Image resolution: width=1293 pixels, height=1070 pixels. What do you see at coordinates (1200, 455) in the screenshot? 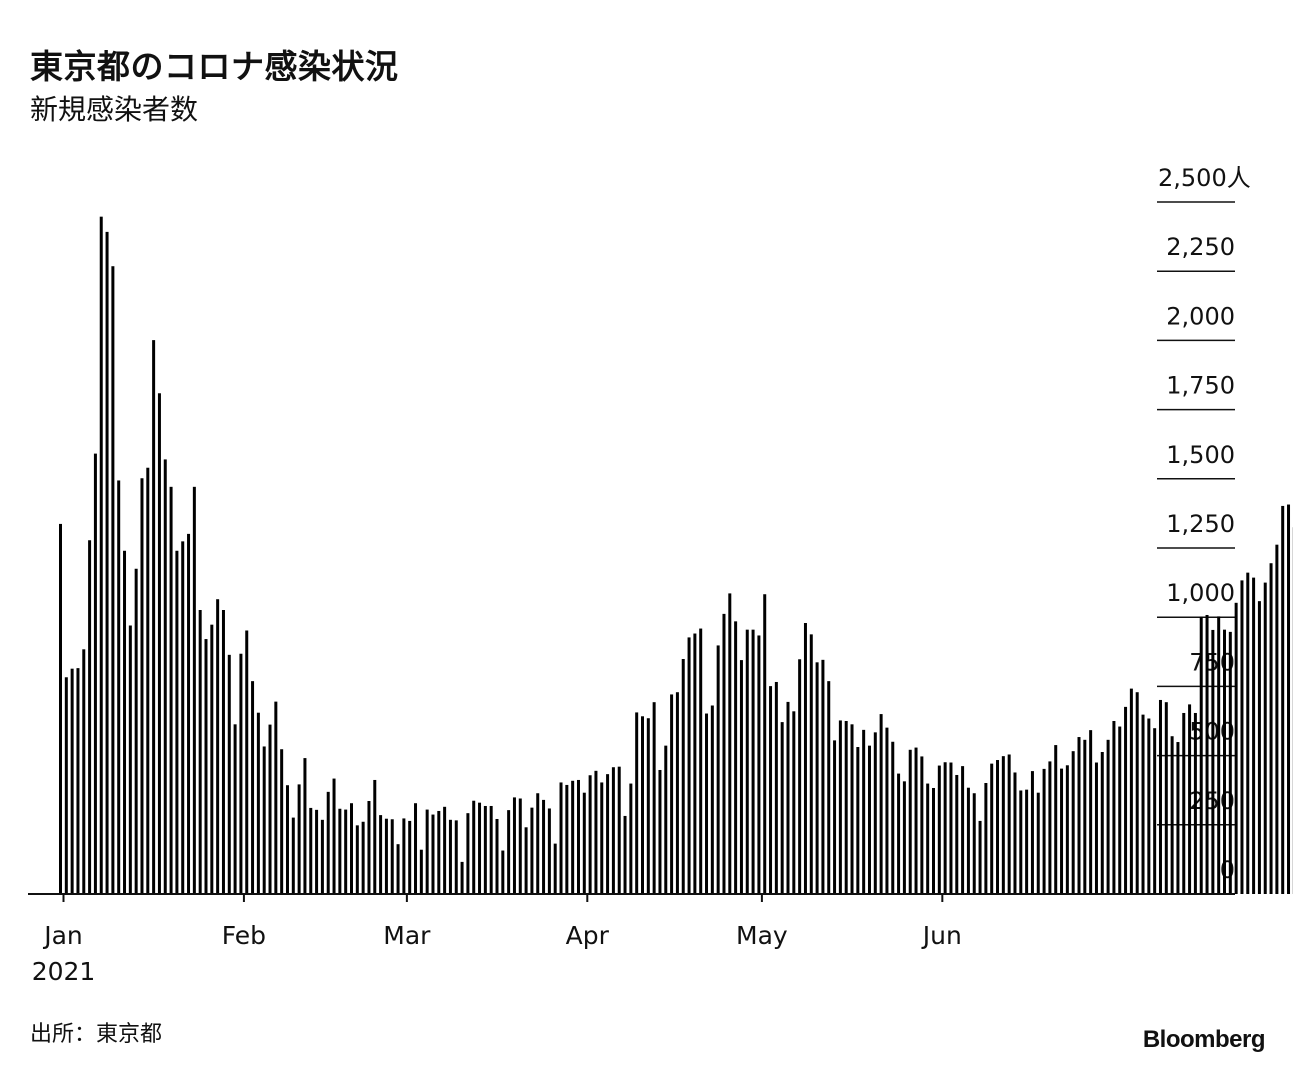
I see `y-tick-label: 1,500` at bounding box center [1200, 455].